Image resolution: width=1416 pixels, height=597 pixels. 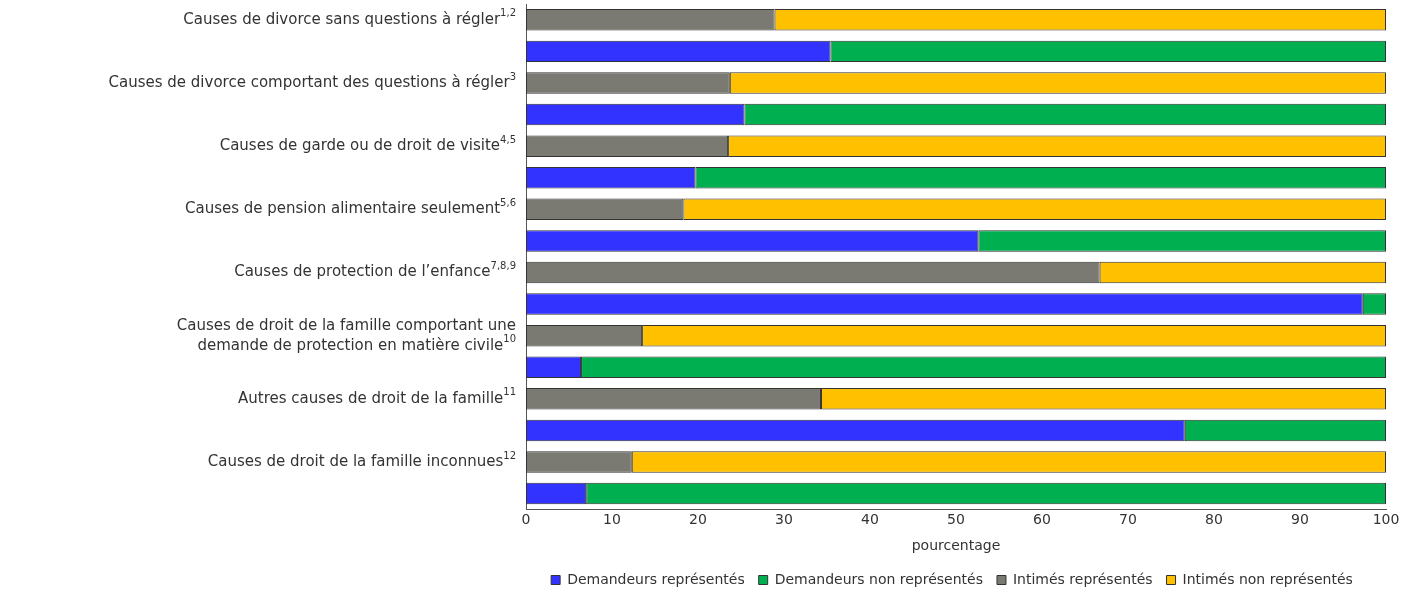 I want to click on legend-label: Demandeurs non représentés, so click(x=878, y=578).